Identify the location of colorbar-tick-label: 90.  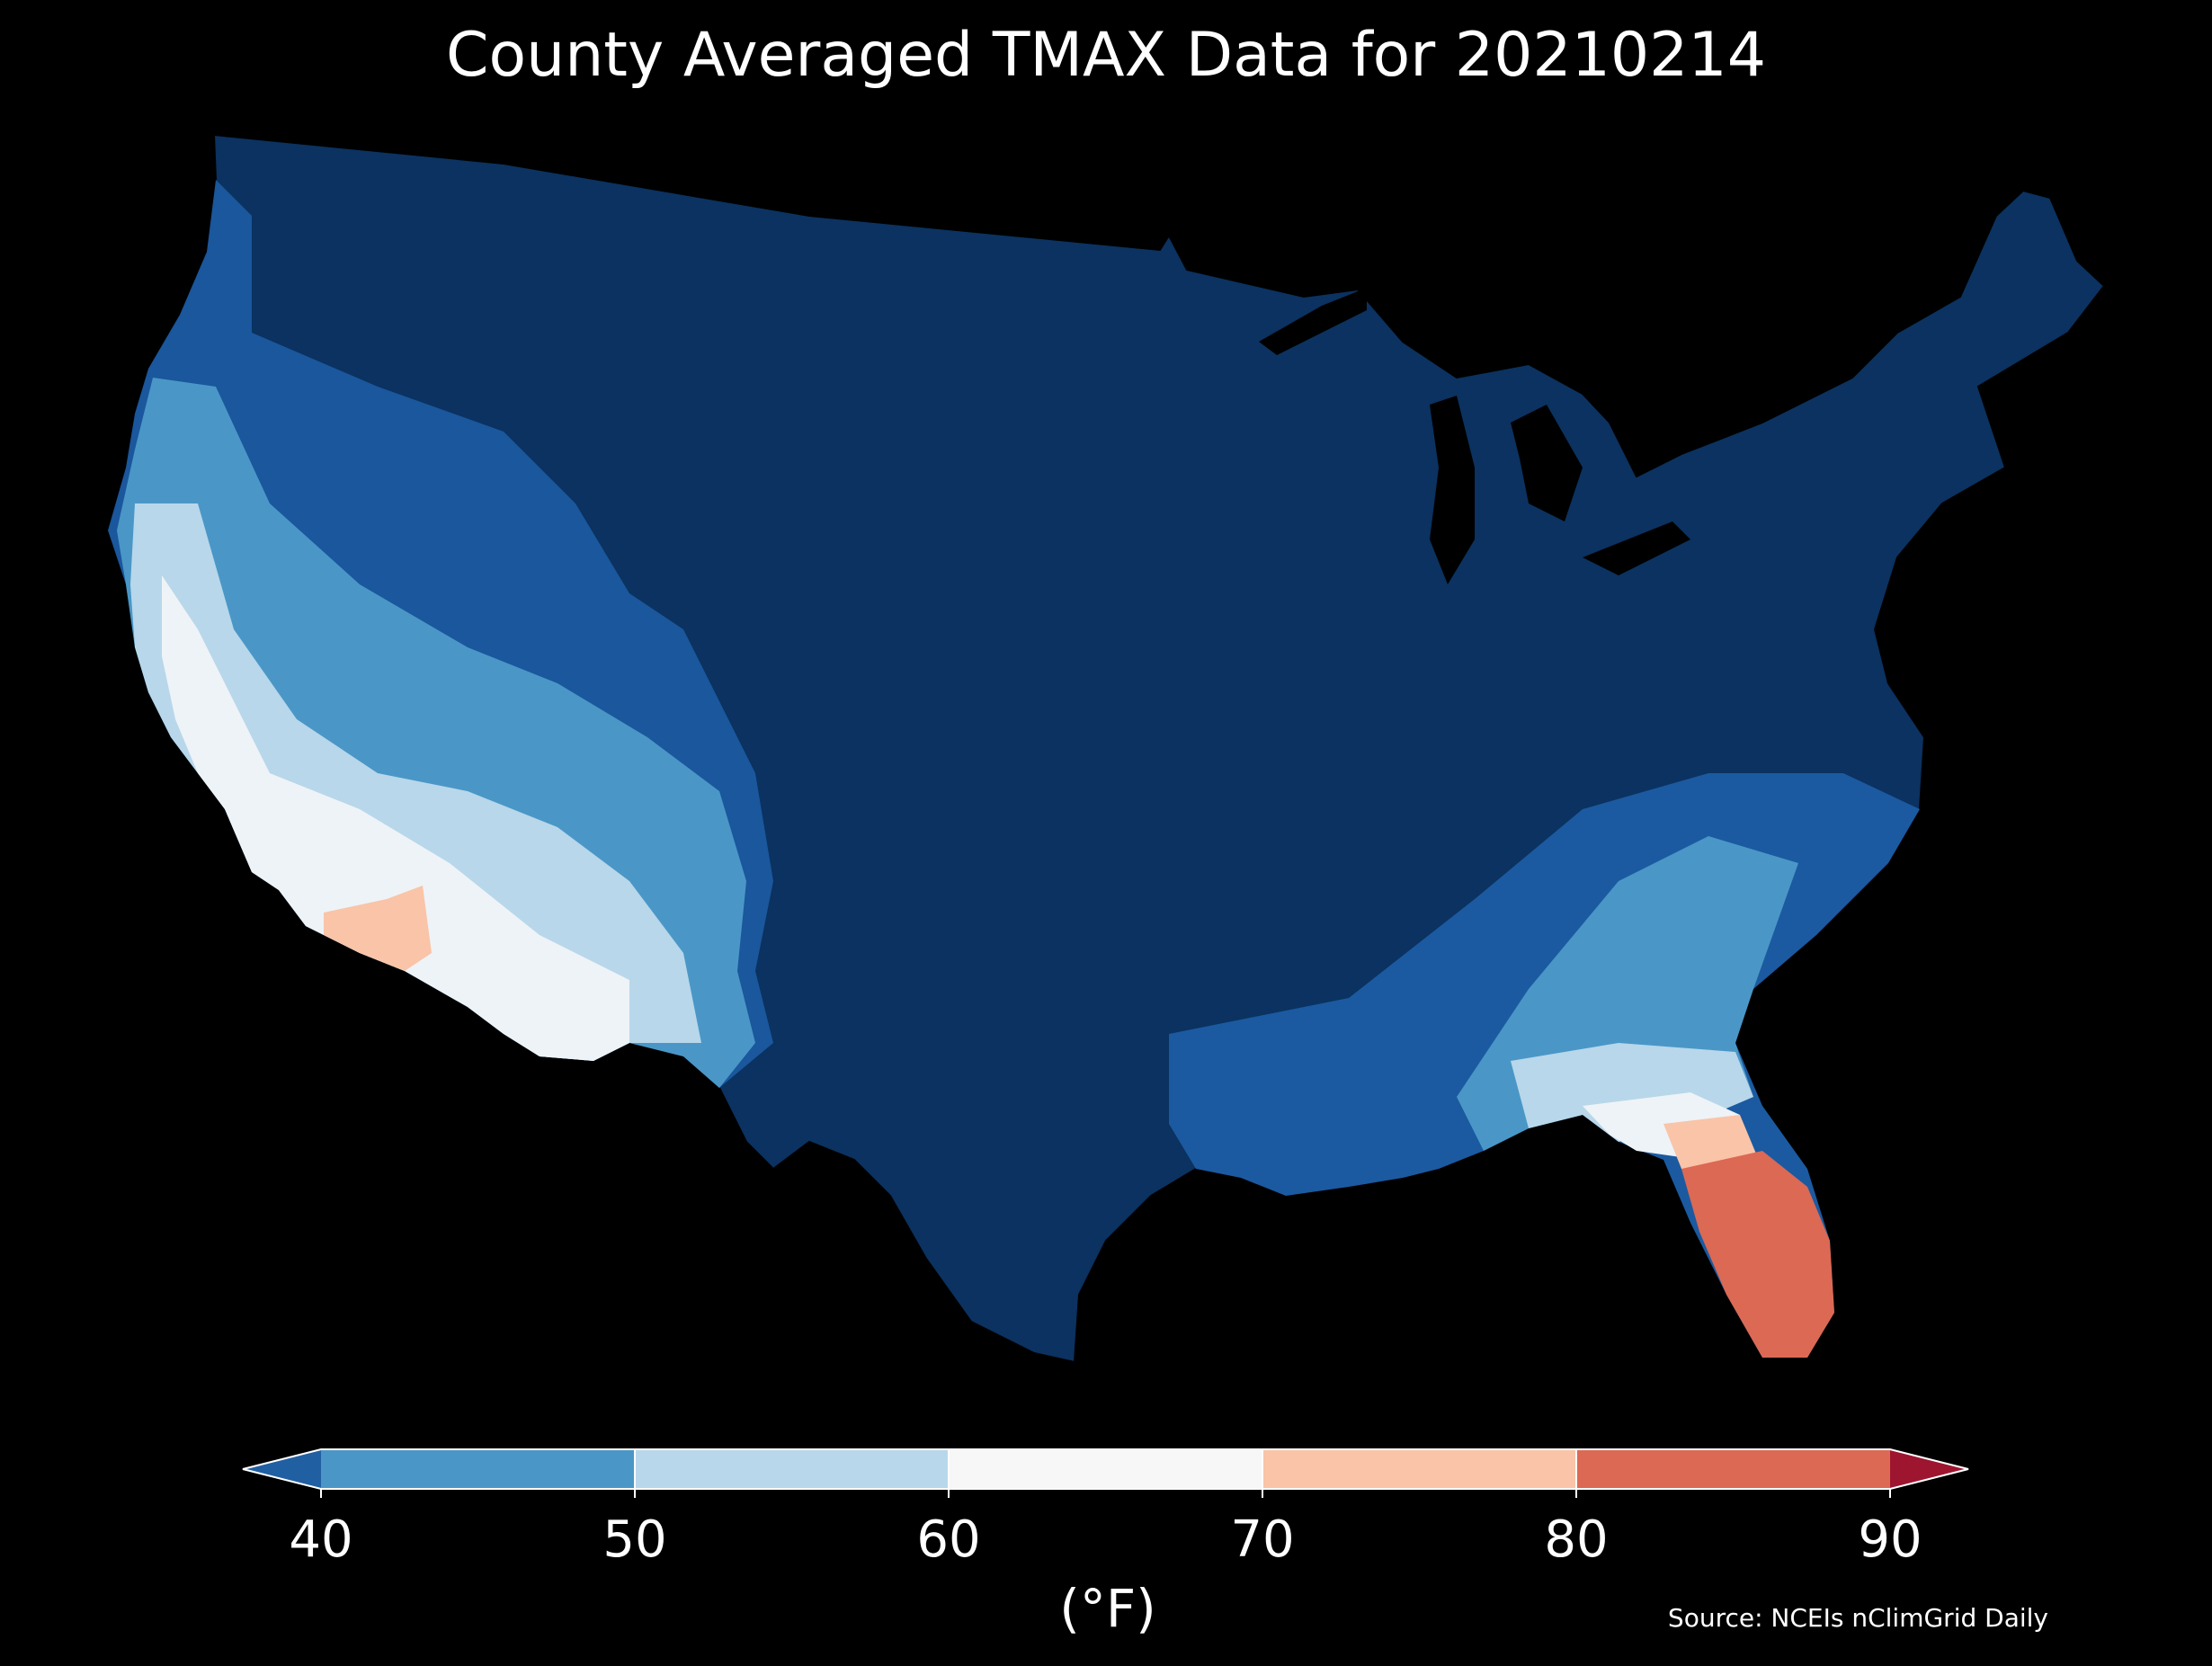
(1890, 1540).